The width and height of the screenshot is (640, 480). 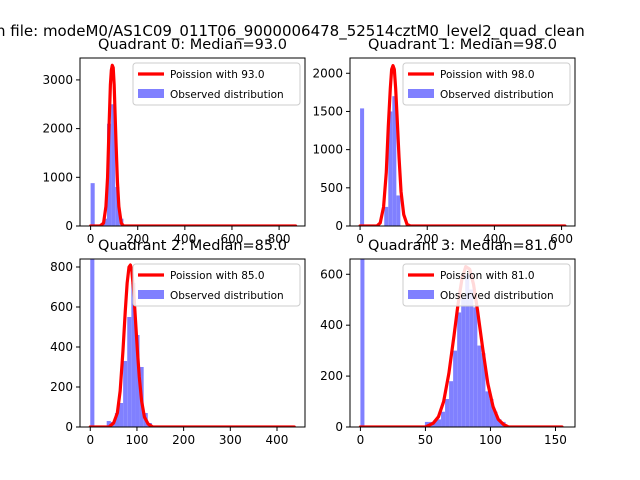 What do you see at coordinates (487, 276) in the screenshot?
I see `legend-poisson-label: Poission with 81.0` at bounding box center [487, 276].